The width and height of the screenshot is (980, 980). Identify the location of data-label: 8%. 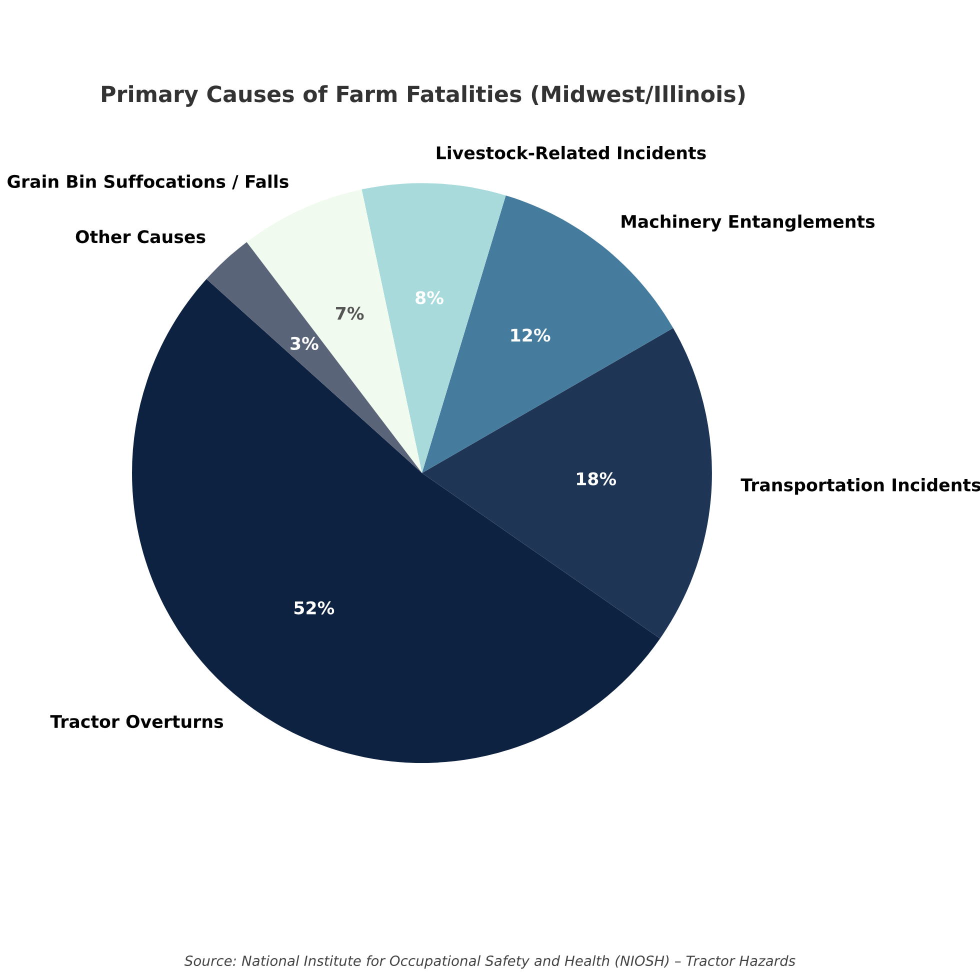
(430, 297).